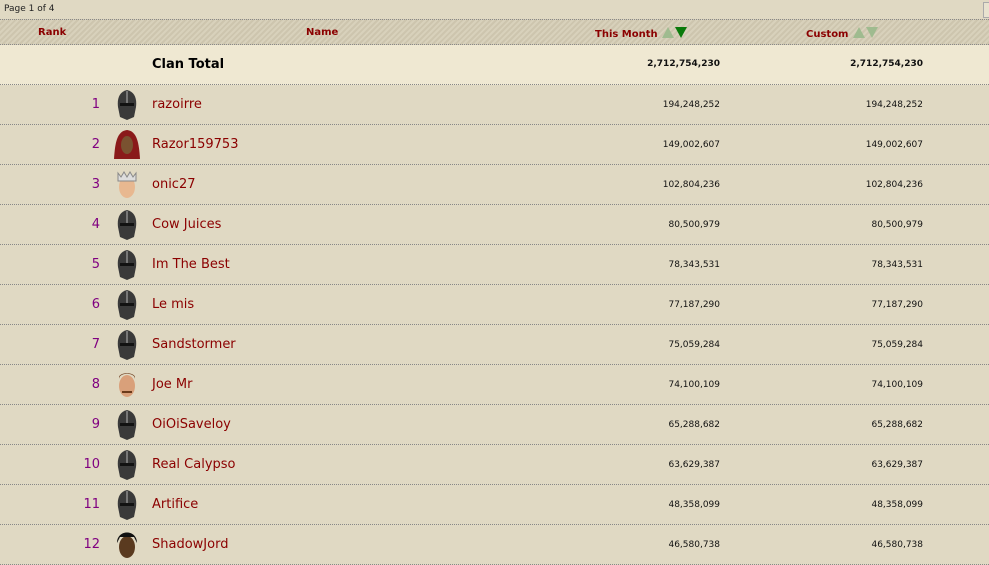  What do you see at coordinates (494, 345) in the screenshot?
I see `table-row: 7 Sandstormer 75,059,284 75,059,284` at bounding box center [494, 345].